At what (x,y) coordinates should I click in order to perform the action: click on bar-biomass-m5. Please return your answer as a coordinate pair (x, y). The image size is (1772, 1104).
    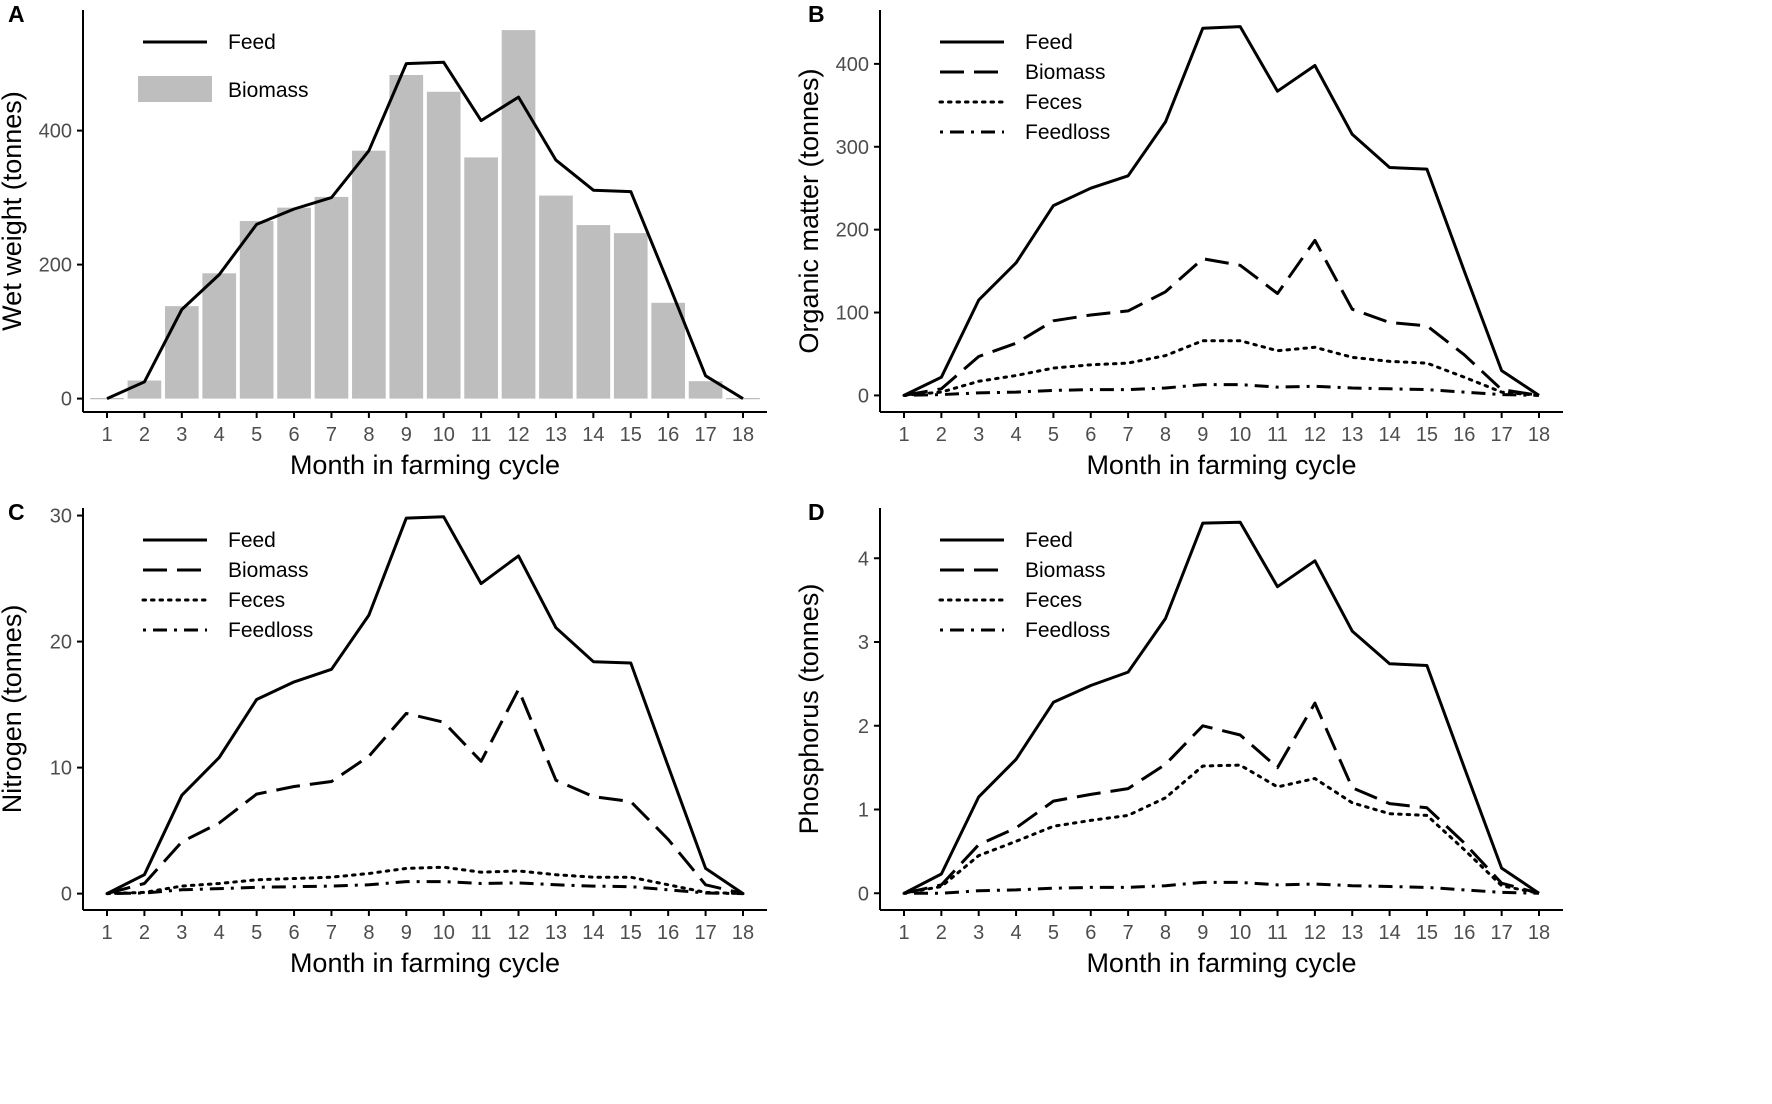
    Looking at the image, I should click on (256, 310).